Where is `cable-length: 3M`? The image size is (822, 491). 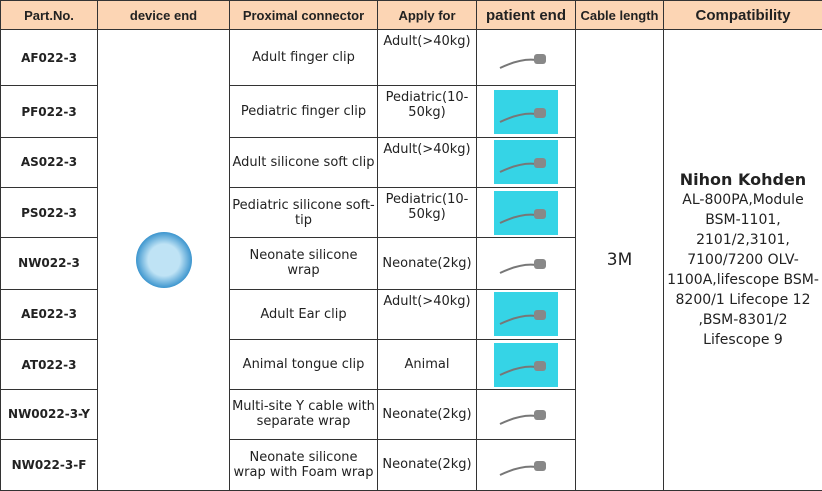
cable-length: 3M is located at coordinates (619, 260).